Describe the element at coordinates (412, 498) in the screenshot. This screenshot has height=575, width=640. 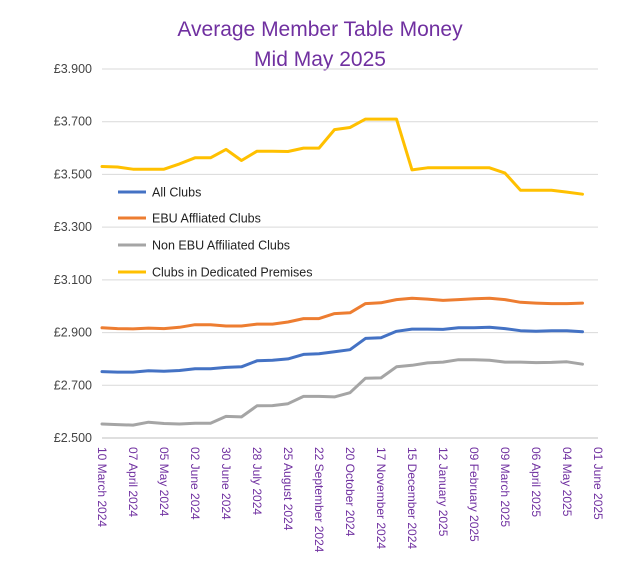
I see `x-tick-label: 15 December 2024` at that location.